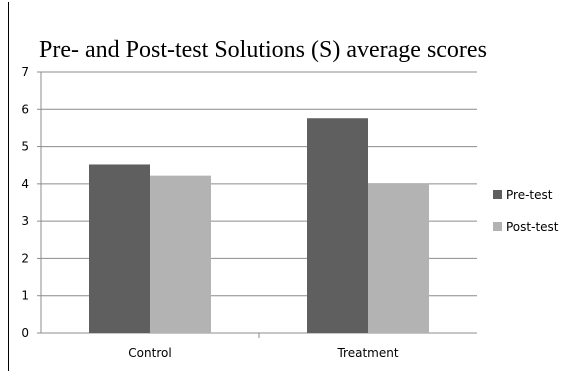 The image size is (573, 372). Describe the element at coordinates (119, 248) in the screenshot. I see `bar-pre-test-control` at that location.